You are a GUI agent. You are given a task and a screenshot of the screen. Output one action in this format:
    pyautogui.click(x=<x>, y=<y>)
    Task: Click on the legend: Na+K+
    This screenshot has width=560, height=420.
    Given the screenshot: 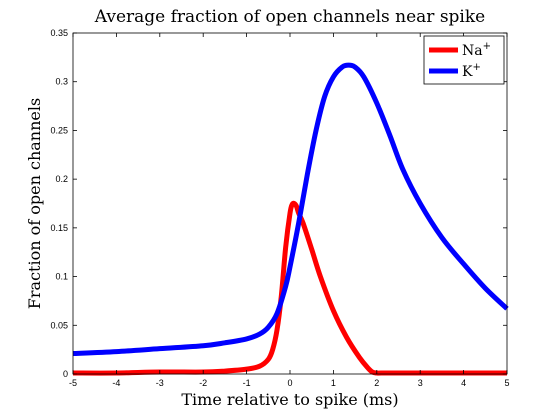 What is the action you would take?
    pyautogui.click(x=464, y=60)
    